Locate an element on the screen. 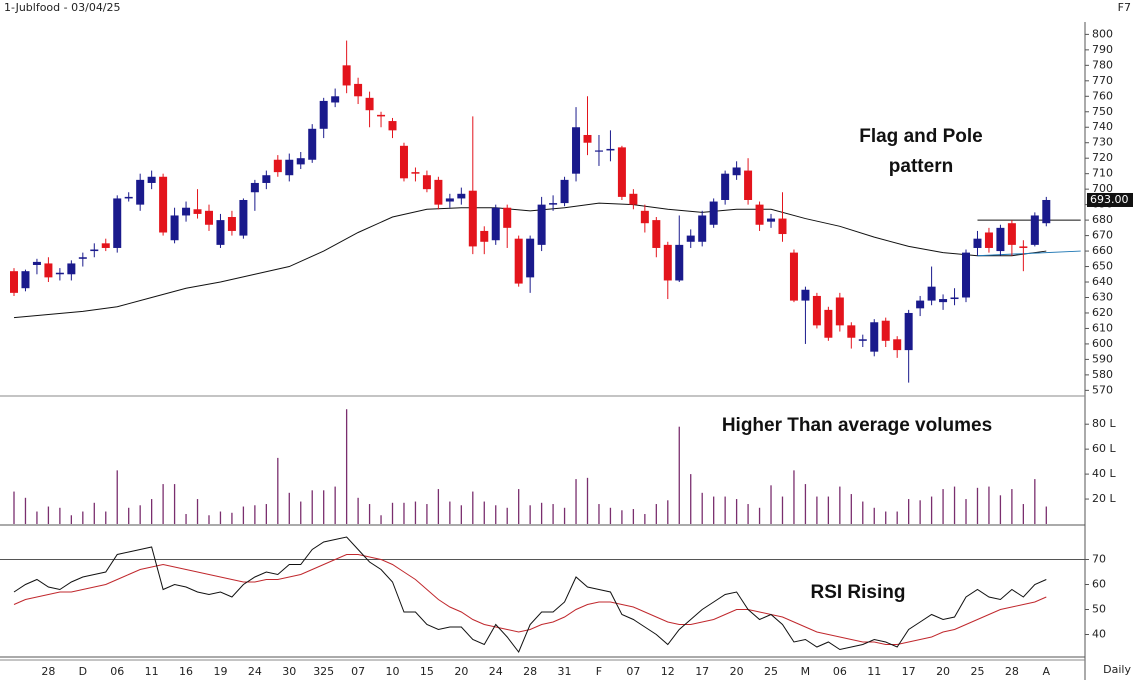 The height and width of the screenshot is (680, 1136). trendline is located at coordinates (1029, 253).